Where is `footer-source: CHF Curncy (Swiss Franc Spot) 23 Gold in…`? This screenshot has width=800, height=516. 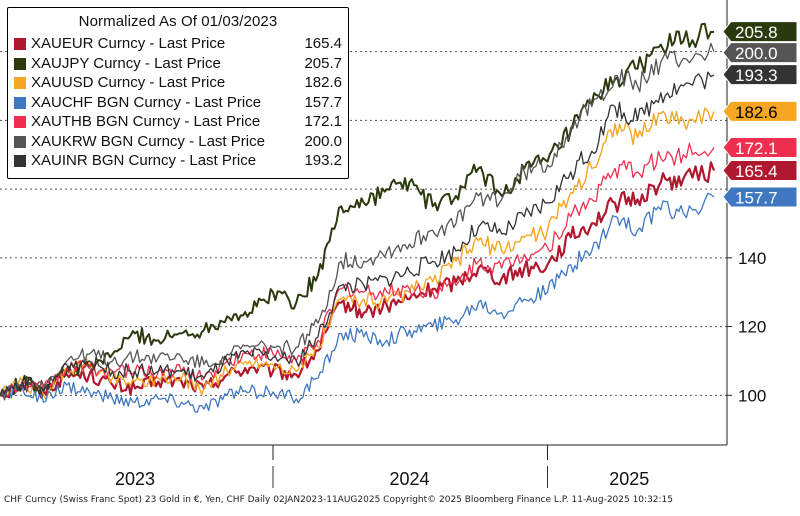 footer-source: CHF Curncy (Swiss Franc Spot) 23 Gold in… is located at coordinates (339, 500).